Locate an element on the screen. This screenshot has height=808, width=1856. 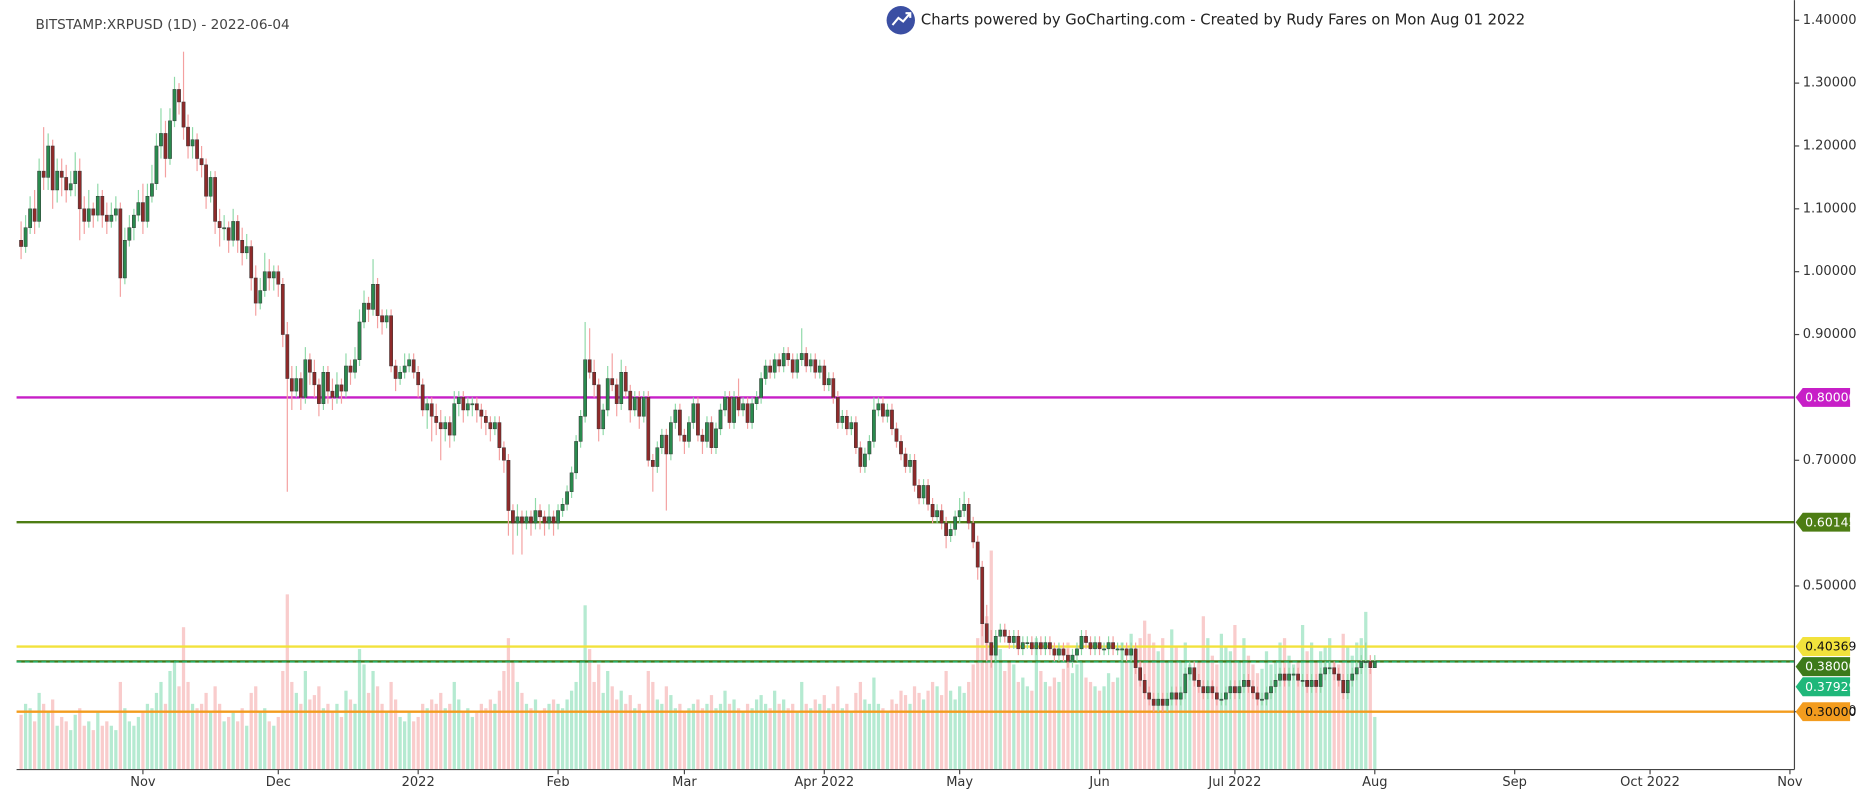
price-tag-label: 0.40369 is located at coordinates (1830, 646).